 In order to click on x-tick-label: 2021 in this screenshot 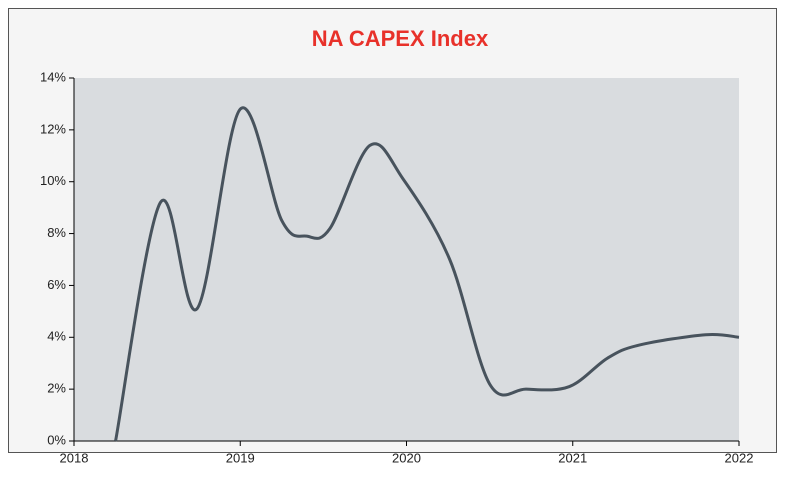, I will do `click(572, 457)`.